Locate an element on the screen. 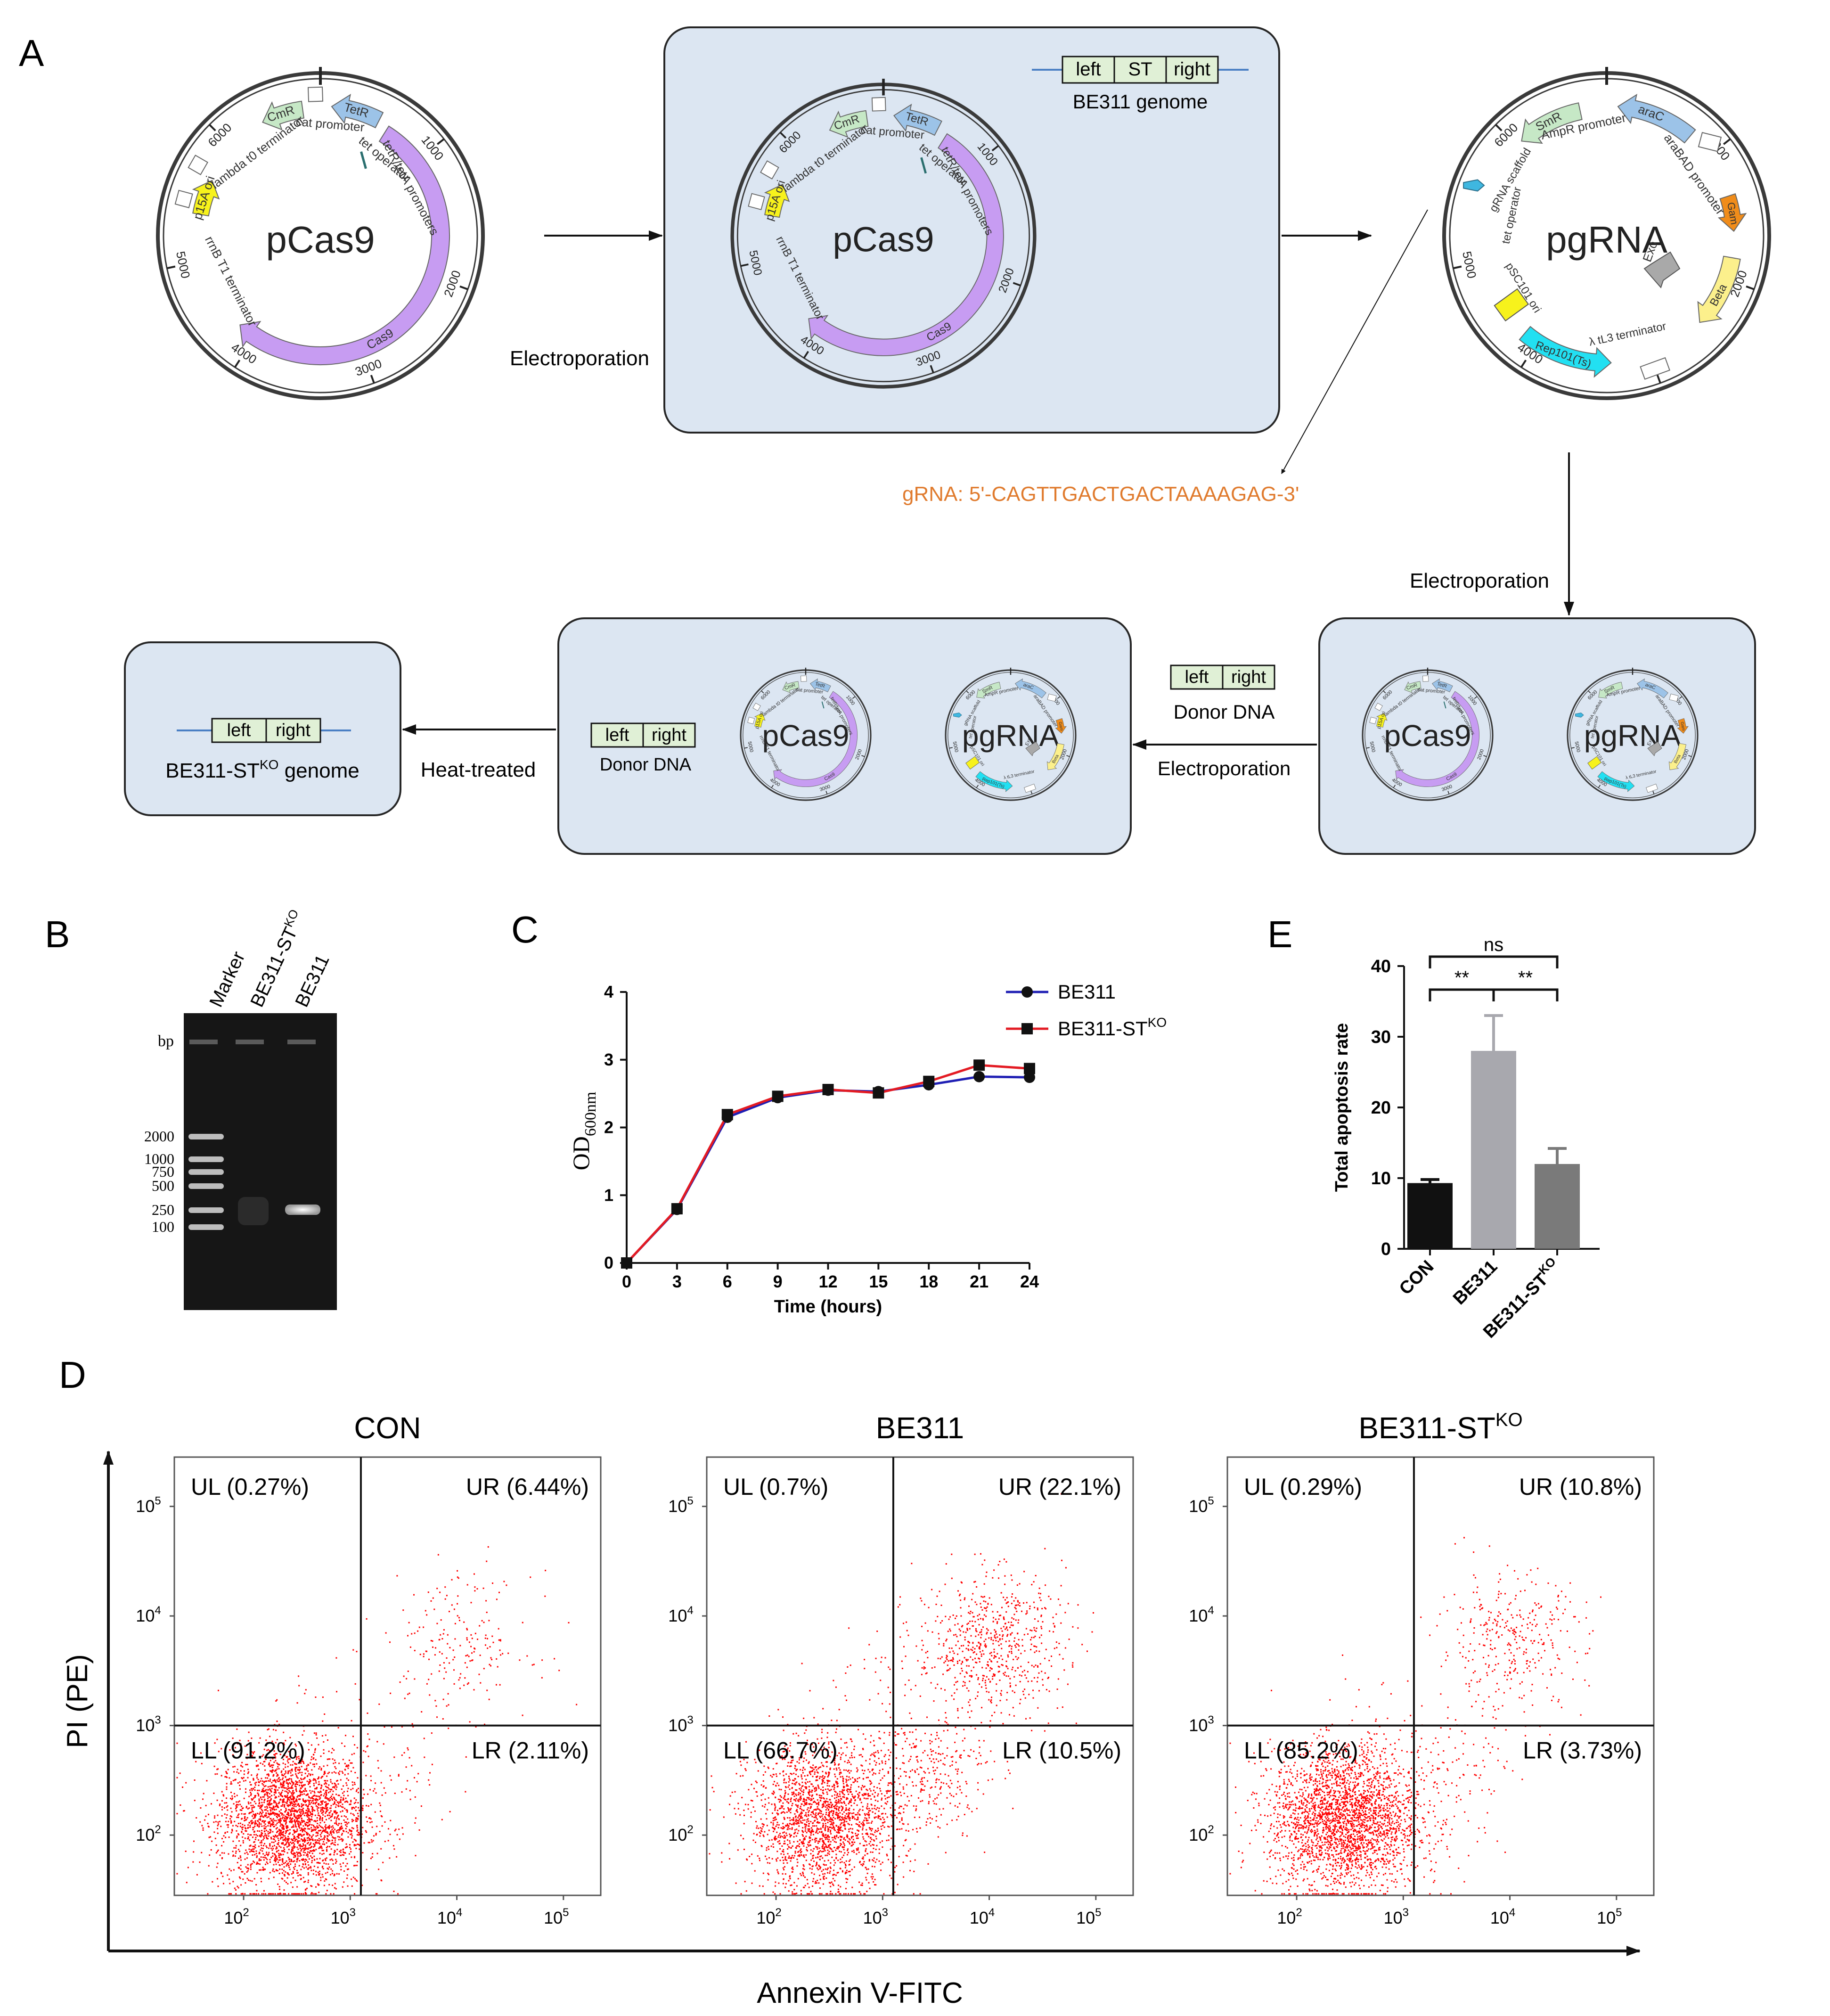  construct-st-label: ST is located at coordinates (1140, 69).